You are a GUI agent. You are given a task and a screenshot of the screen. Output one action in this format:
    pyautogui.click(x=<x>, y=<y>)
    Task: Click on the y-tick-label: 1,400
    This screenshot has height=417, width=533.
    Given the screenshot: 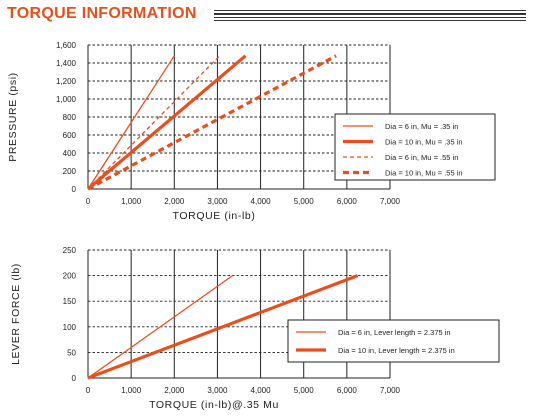 What is the action you would take?
    pyautogui.click(x=66, y=63)
    